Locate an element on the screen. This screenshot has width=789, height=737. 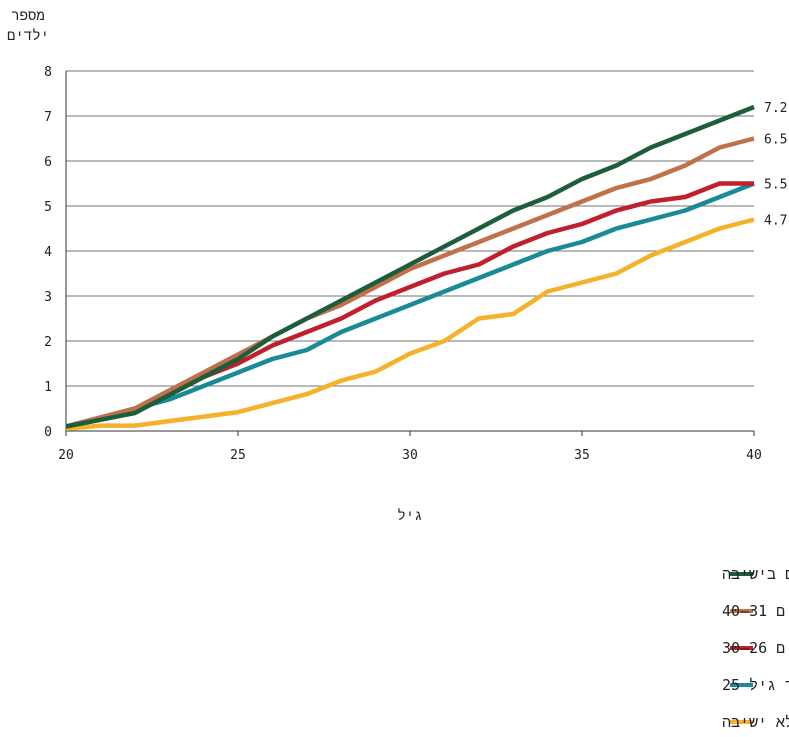
end-labels: 7.2 6.5 5.5 4.7 is located at coordinates (775, 165).